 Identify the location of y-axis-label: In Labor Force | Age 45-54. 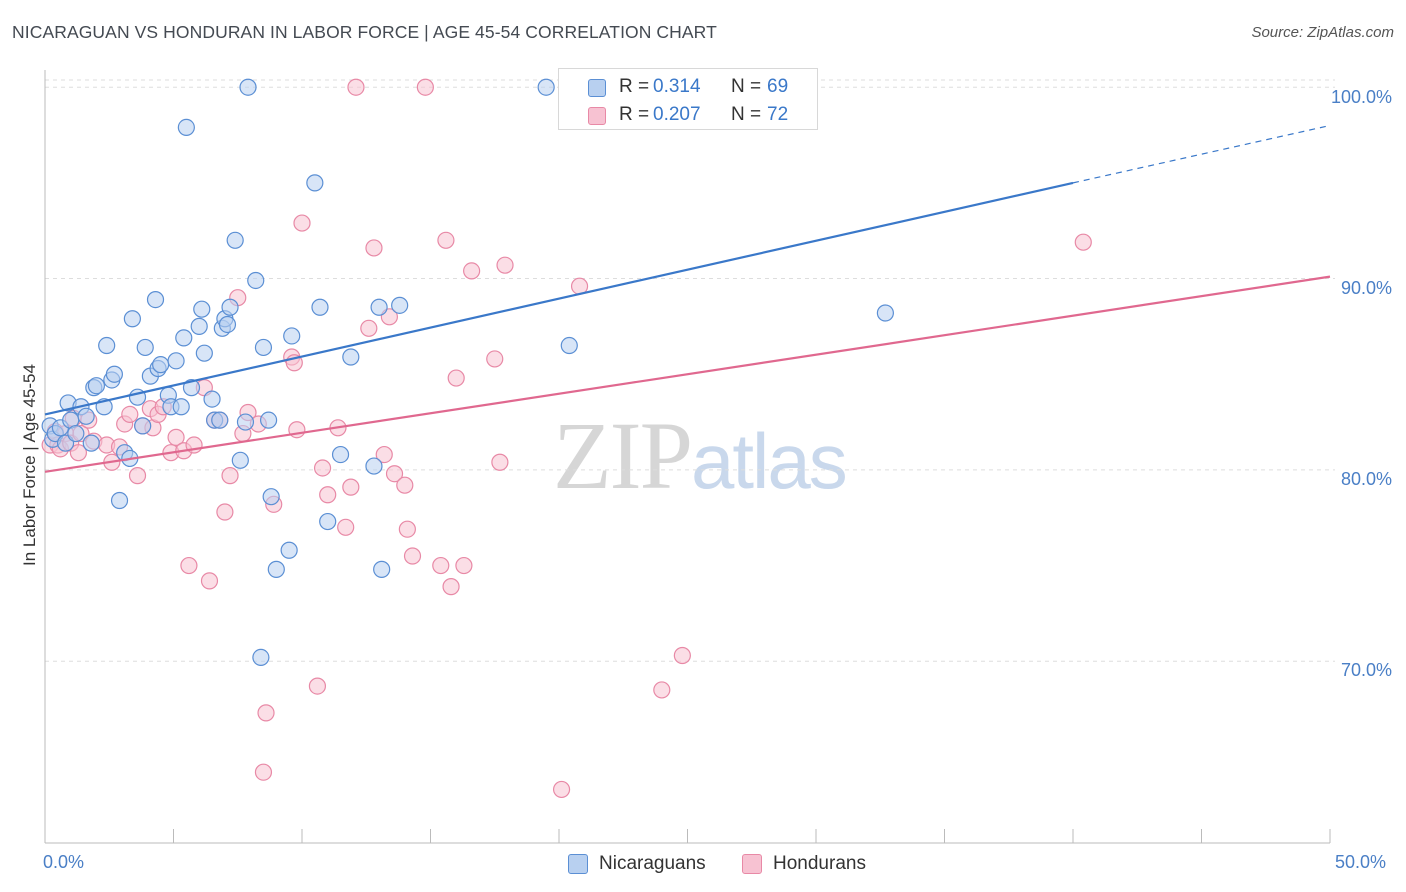
(29, 465).